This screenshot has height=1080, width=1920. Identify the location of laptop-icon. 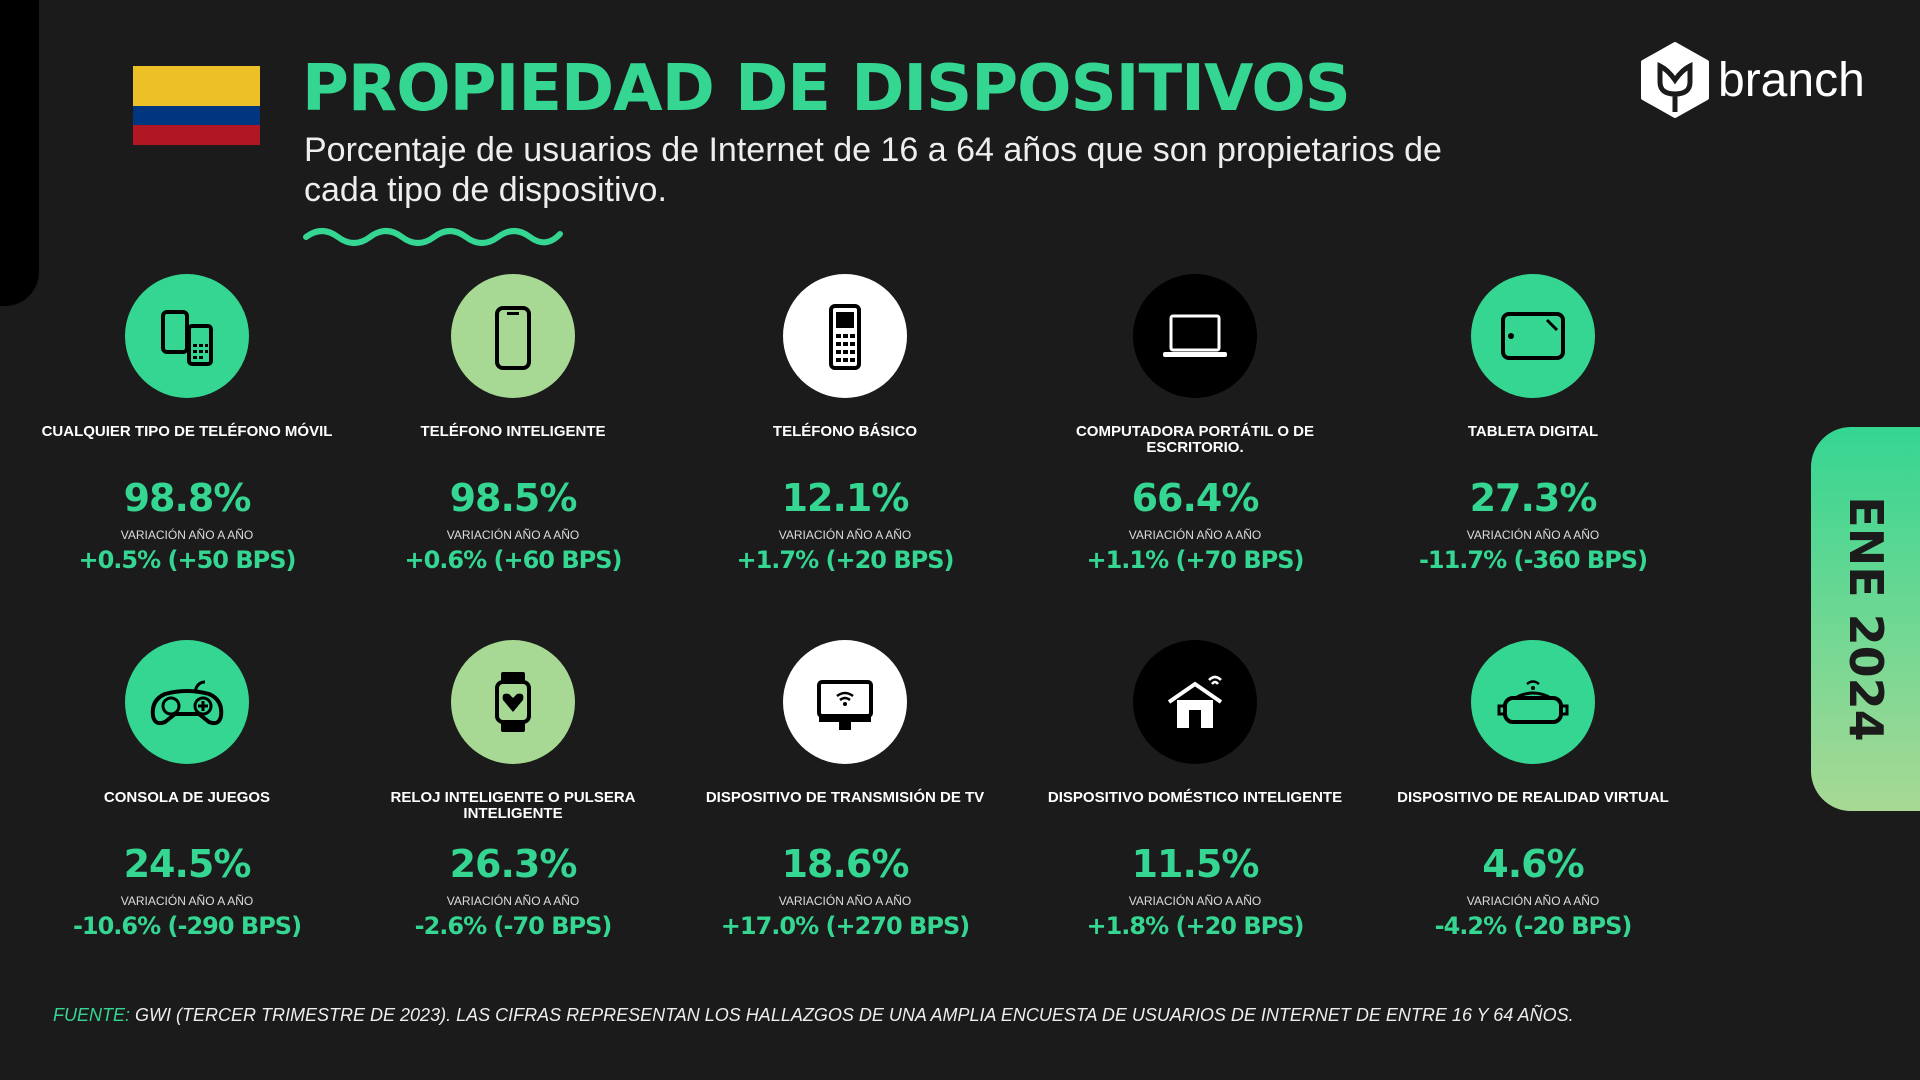
(1195, 335).